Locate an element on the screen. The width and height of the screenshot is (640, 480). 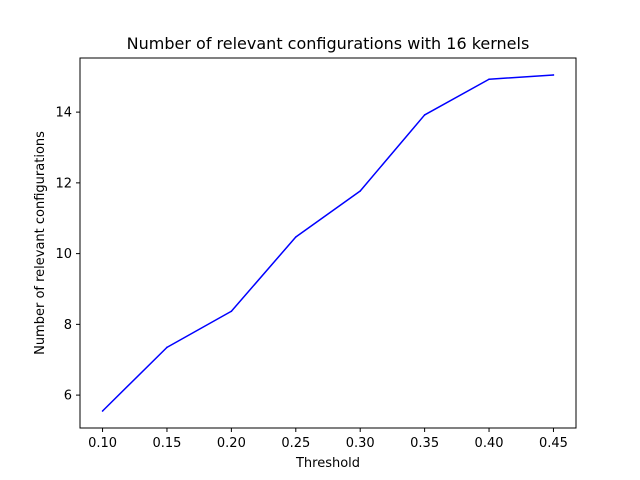
x-tick-label: 0.30 is located at coordinates (360, 443).